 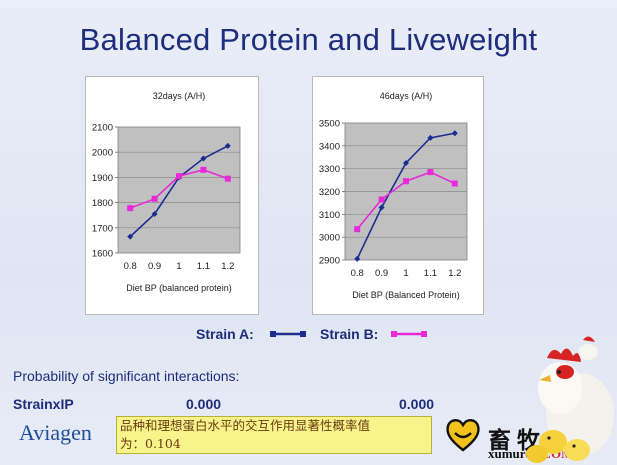 I want to click on interaction-row-label: StrainxIP, so click(x=43, y=404).